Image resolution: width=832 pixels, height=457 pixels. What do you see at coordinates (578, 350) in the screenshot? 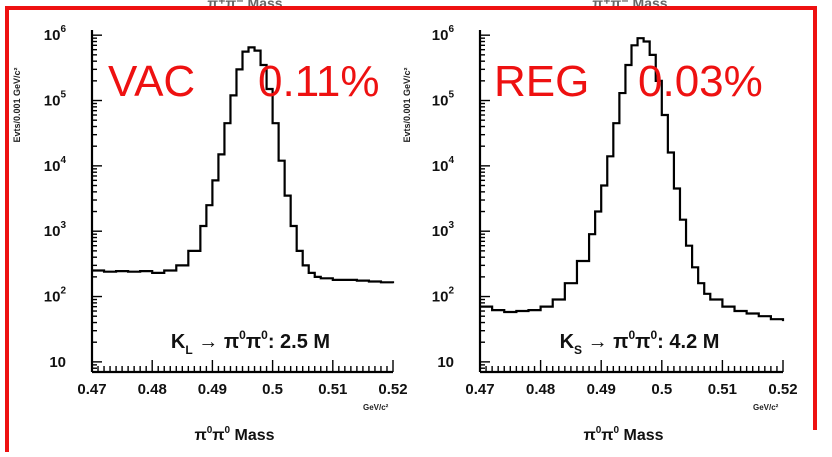
I see `annot-sub: S` at bounding box center [578, 350].